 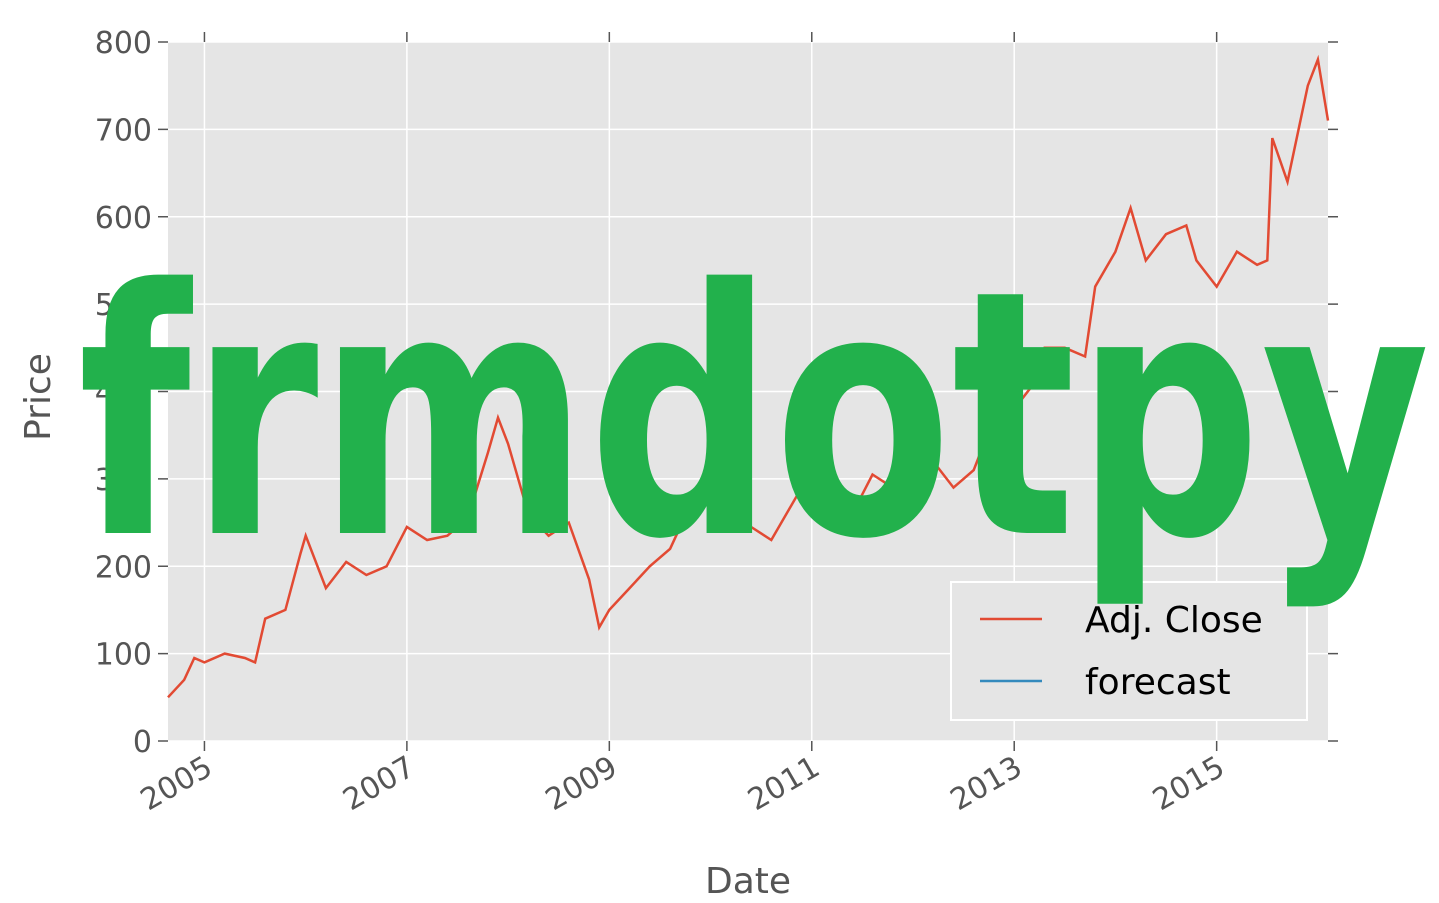 I want to click on x-axis-label: Date, so click(x=748, y=881).